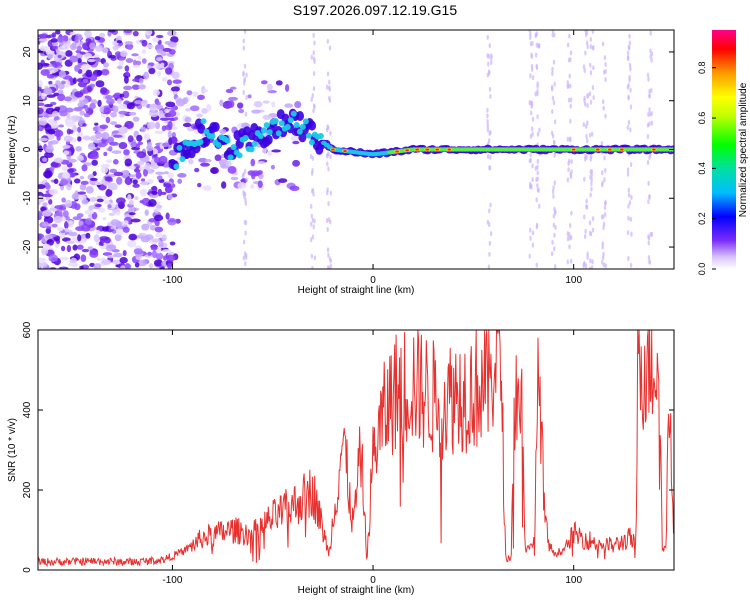 This screenshot has width=750, height=600. What do you see at coordinates (573, 149) in the screenshot?
I see `ridge-peak-red` at bounding box center [573, 149].